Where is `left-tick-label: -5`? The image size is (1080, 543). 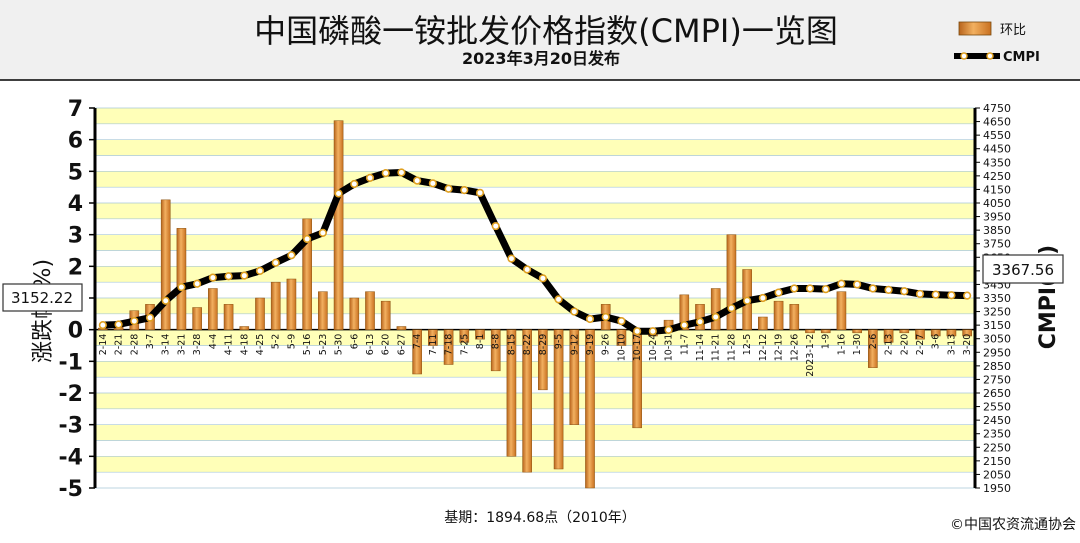 left-tick-label: -5 is located at coordinates (71, 489).